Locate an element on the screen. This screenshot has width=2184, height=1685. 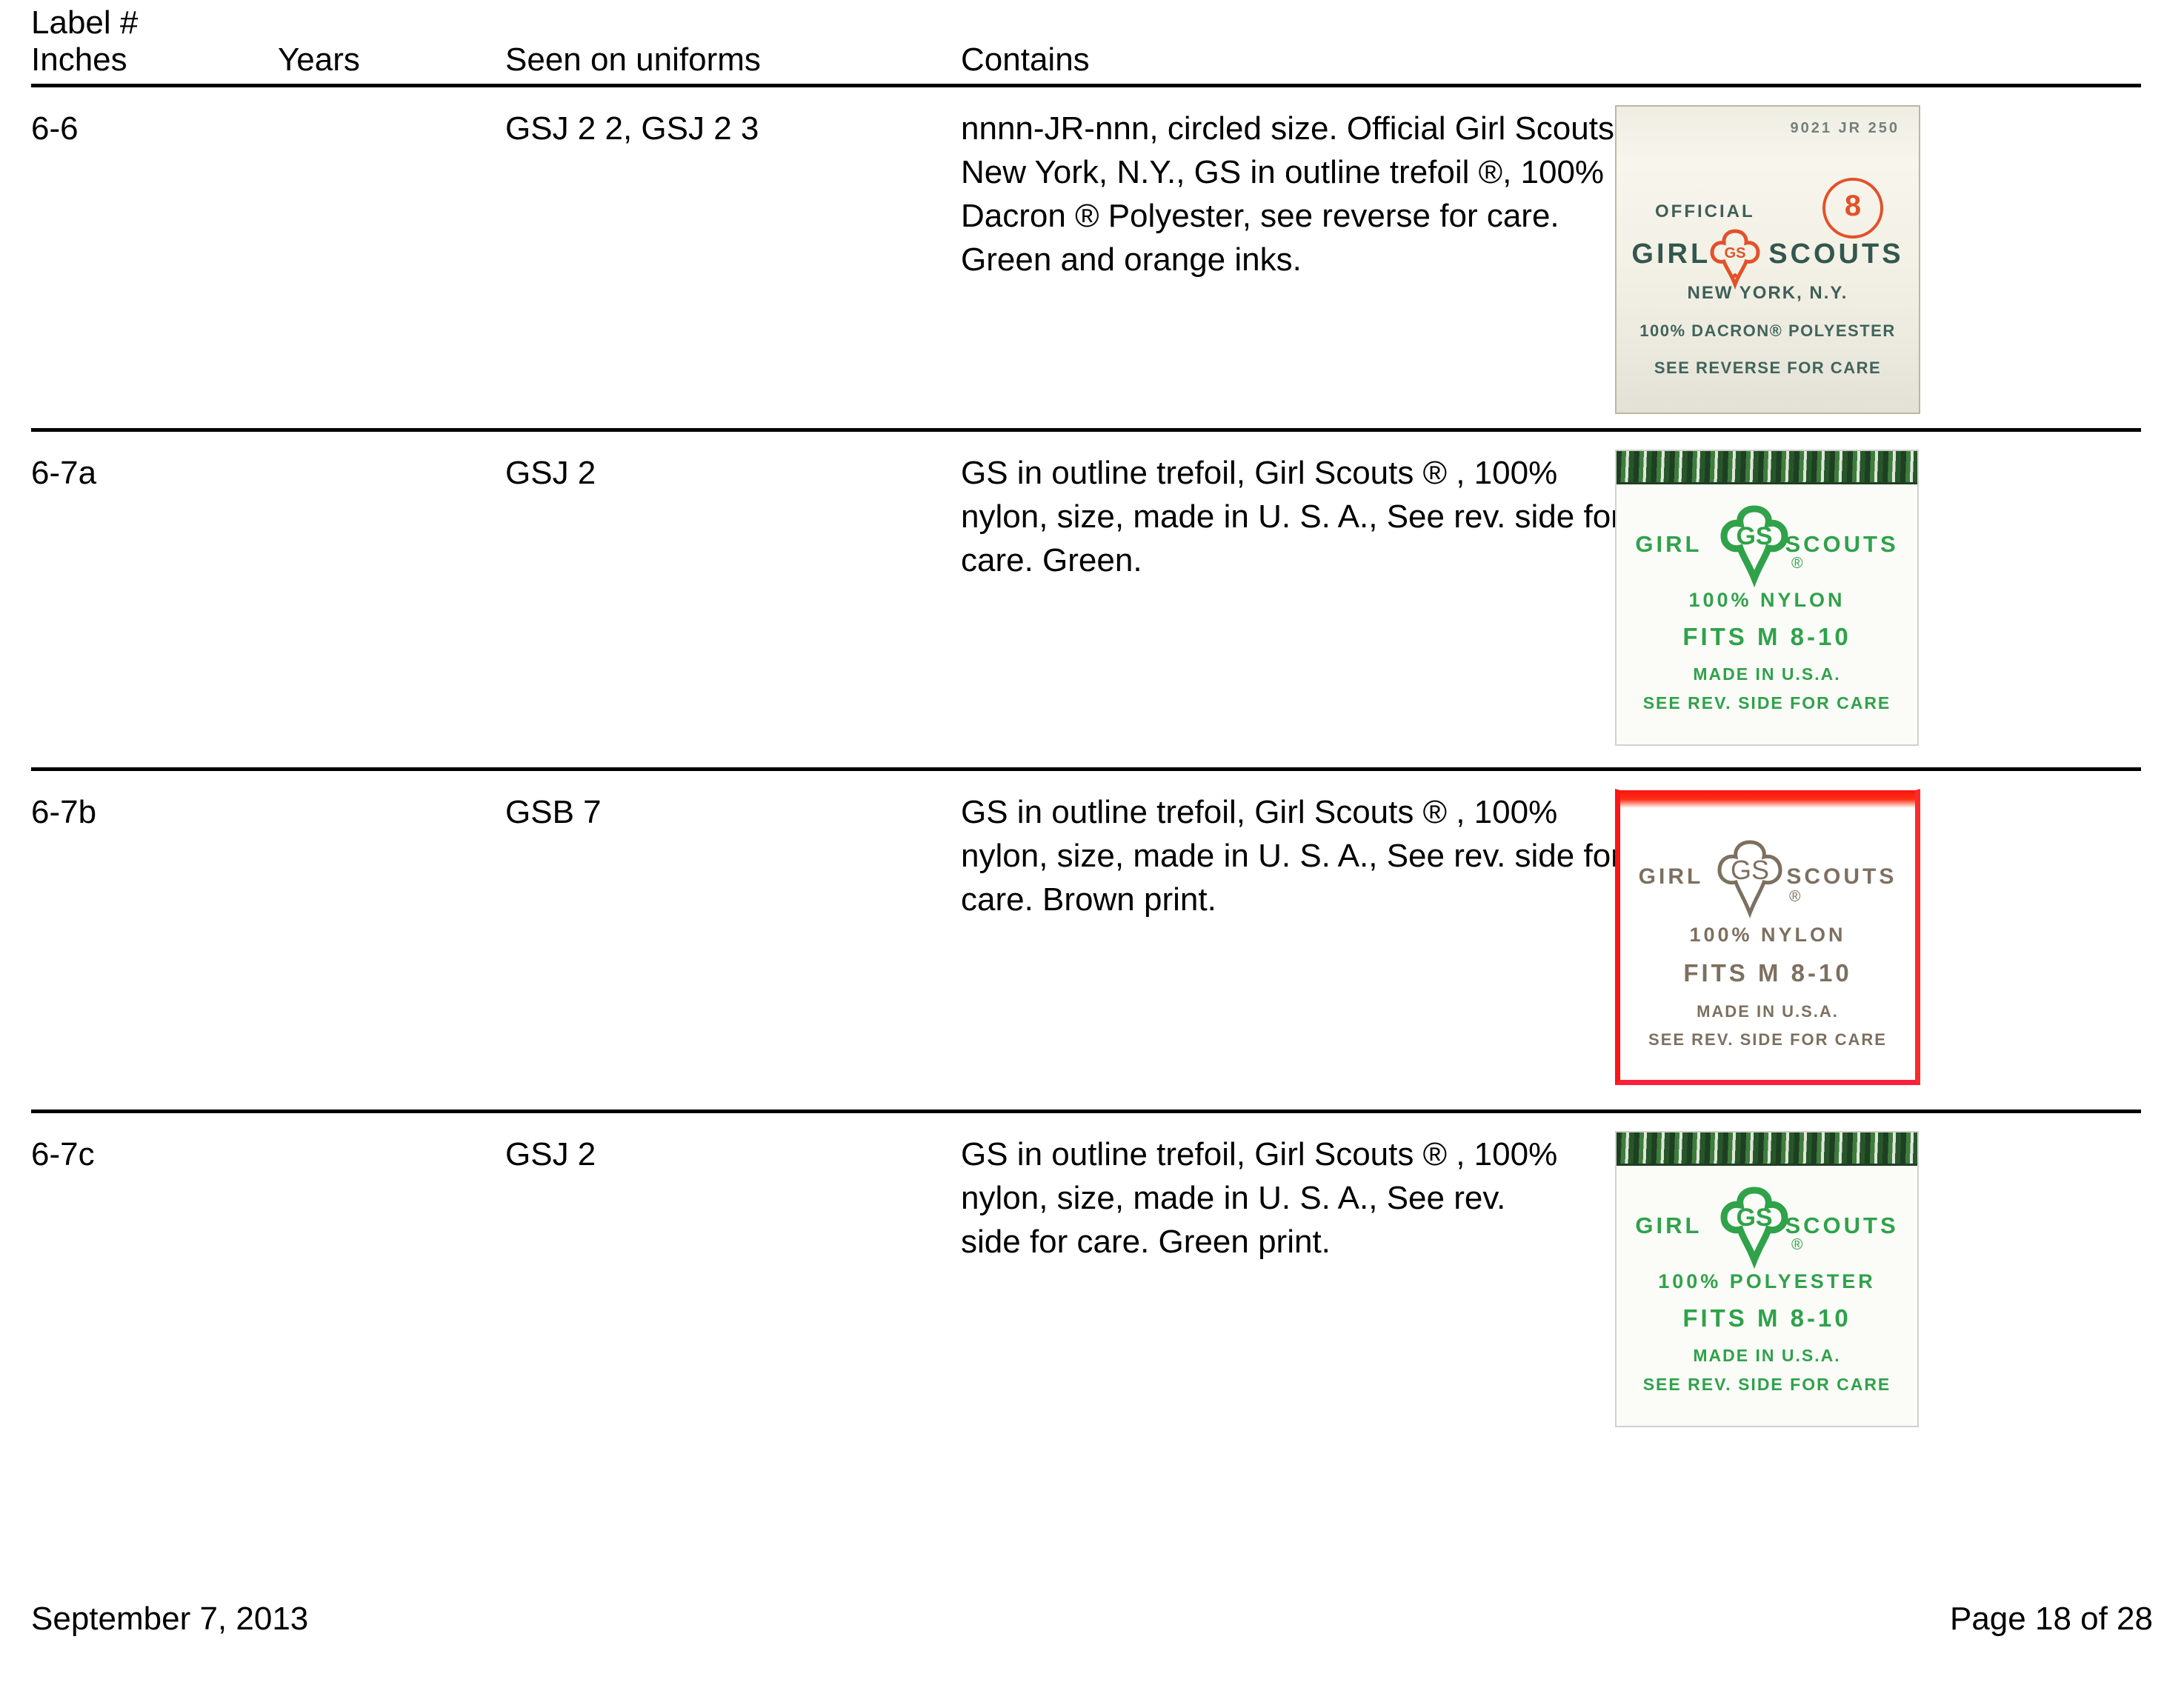
column-header-label-hash: Label # is located at coordinates (85, 23).